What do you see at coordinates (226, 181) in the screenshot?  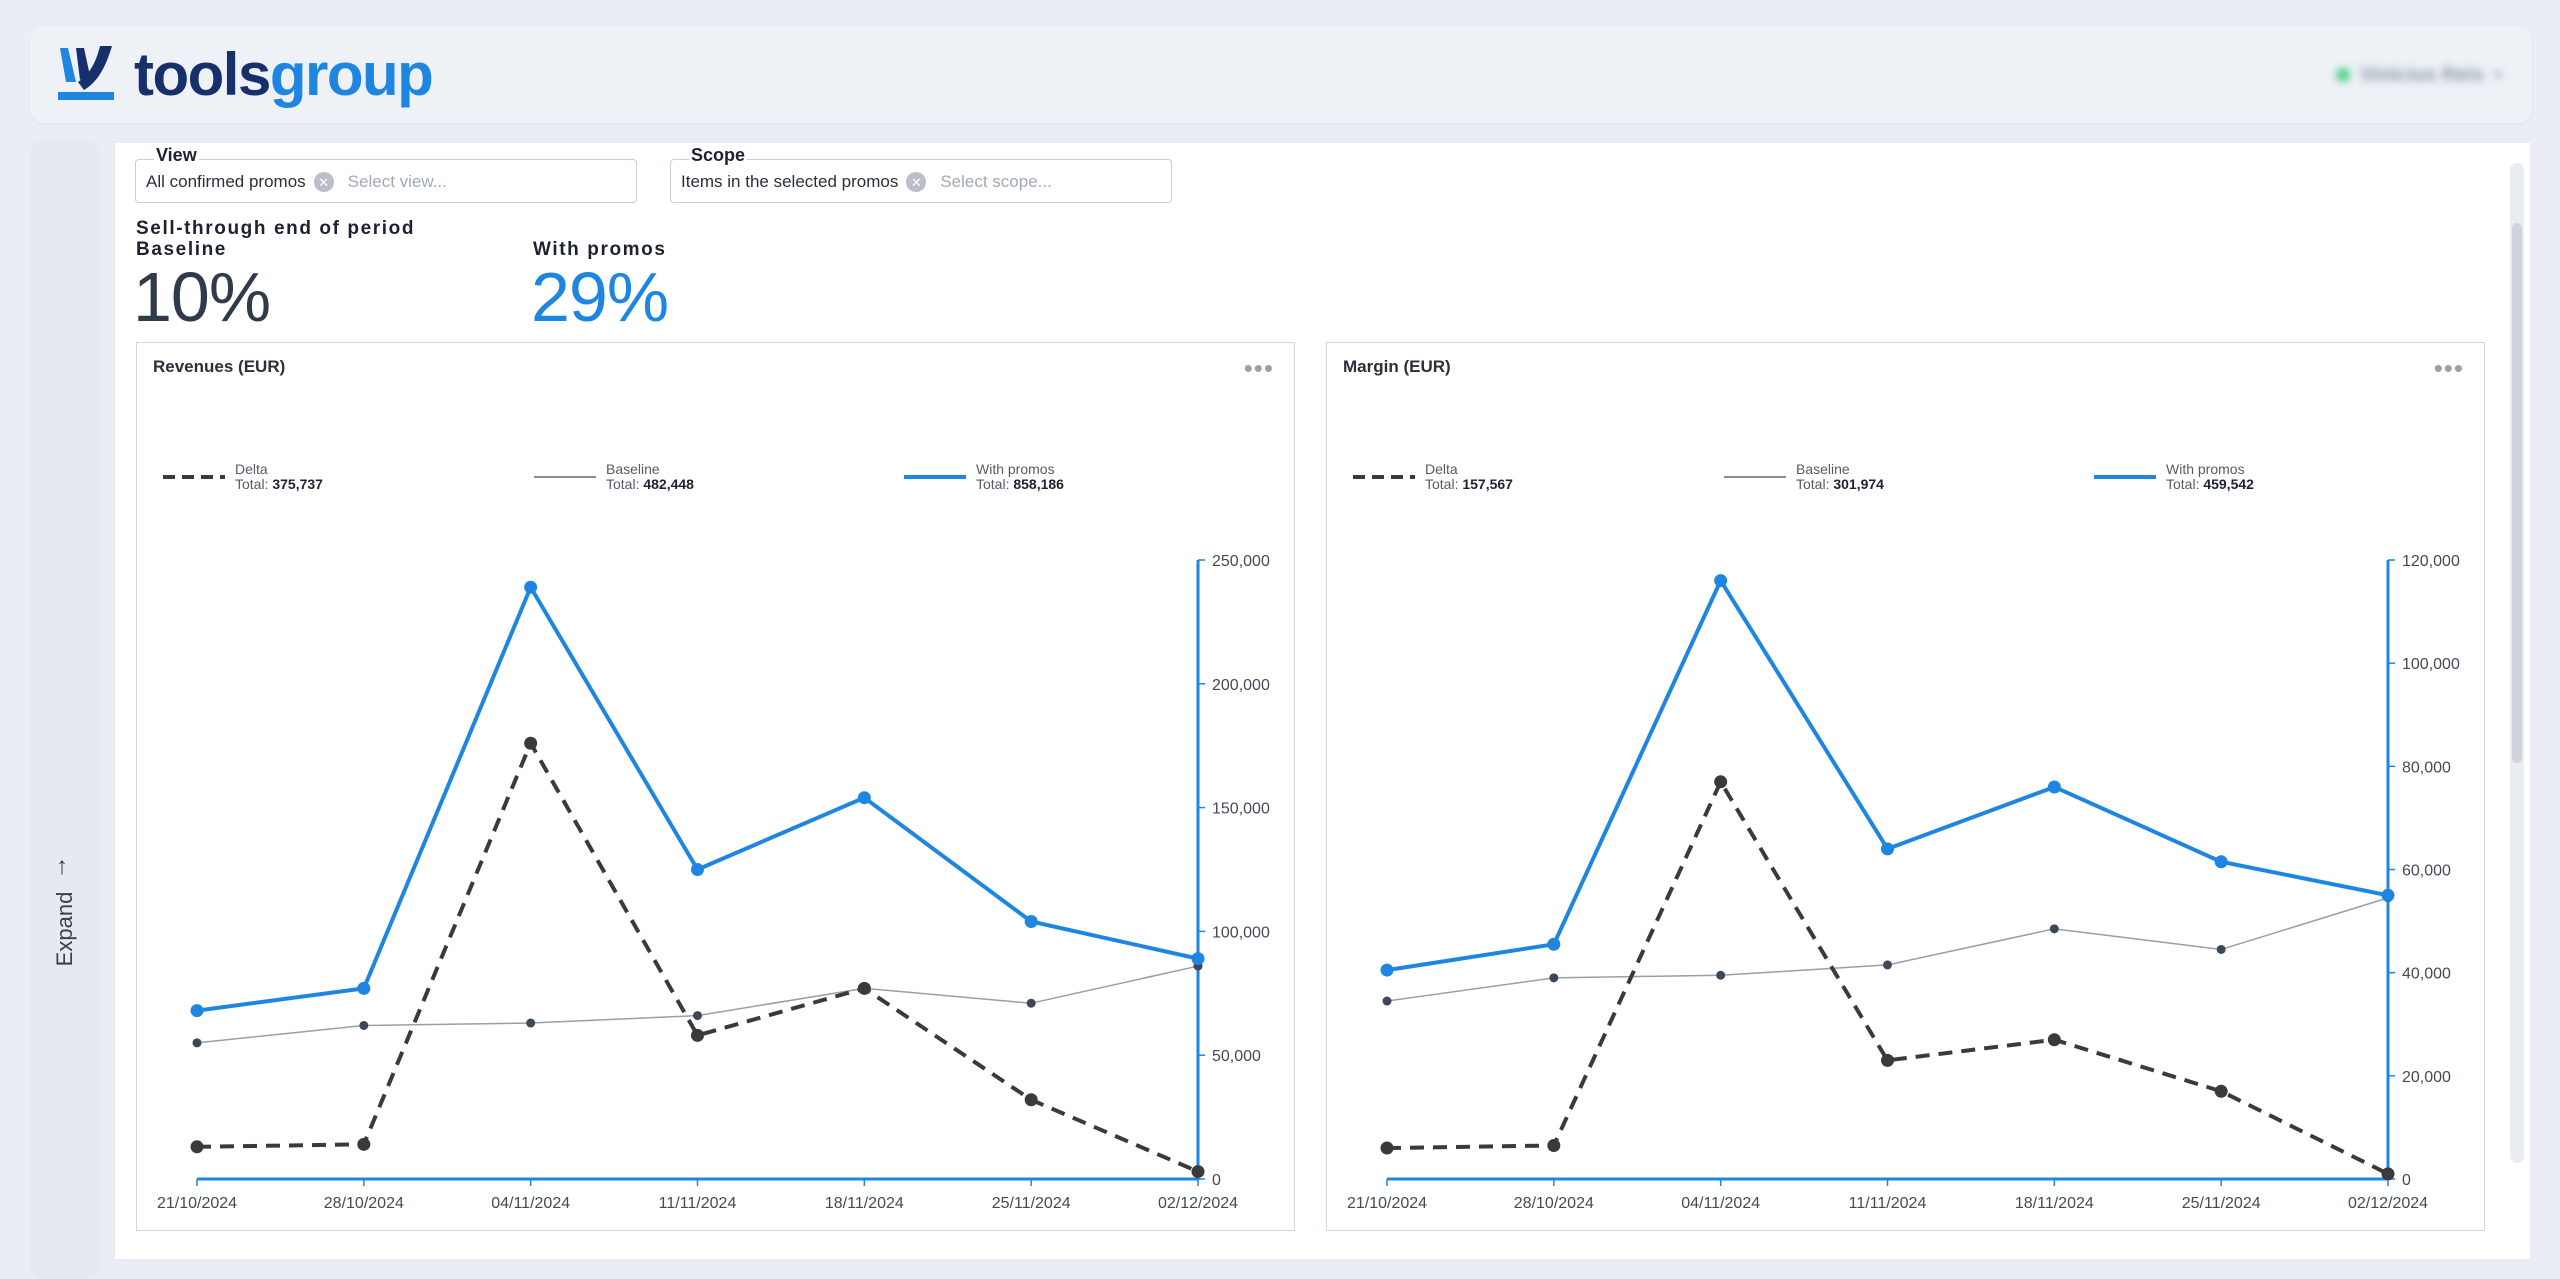 I see `view-chip-label: All confirmed promos` at bounding box center [226, 181].